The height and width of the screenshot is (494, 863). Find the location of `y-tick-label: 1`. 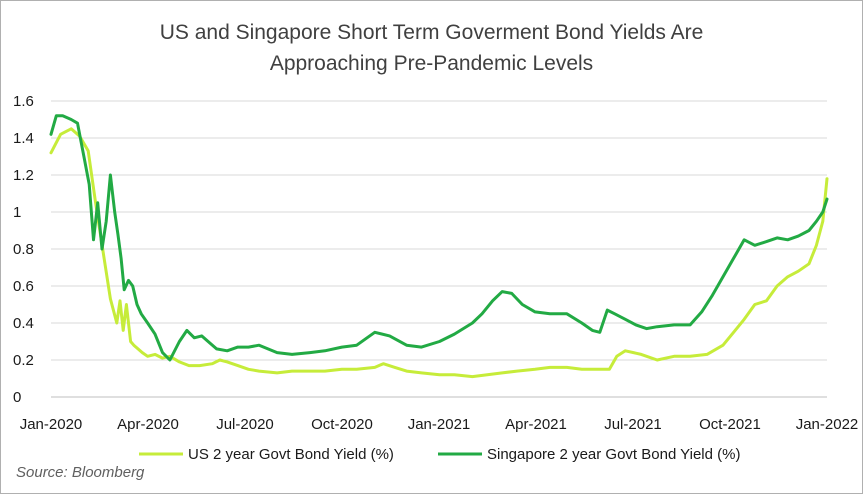

y-tick-label: 1 is located at coordinates (17, 212).